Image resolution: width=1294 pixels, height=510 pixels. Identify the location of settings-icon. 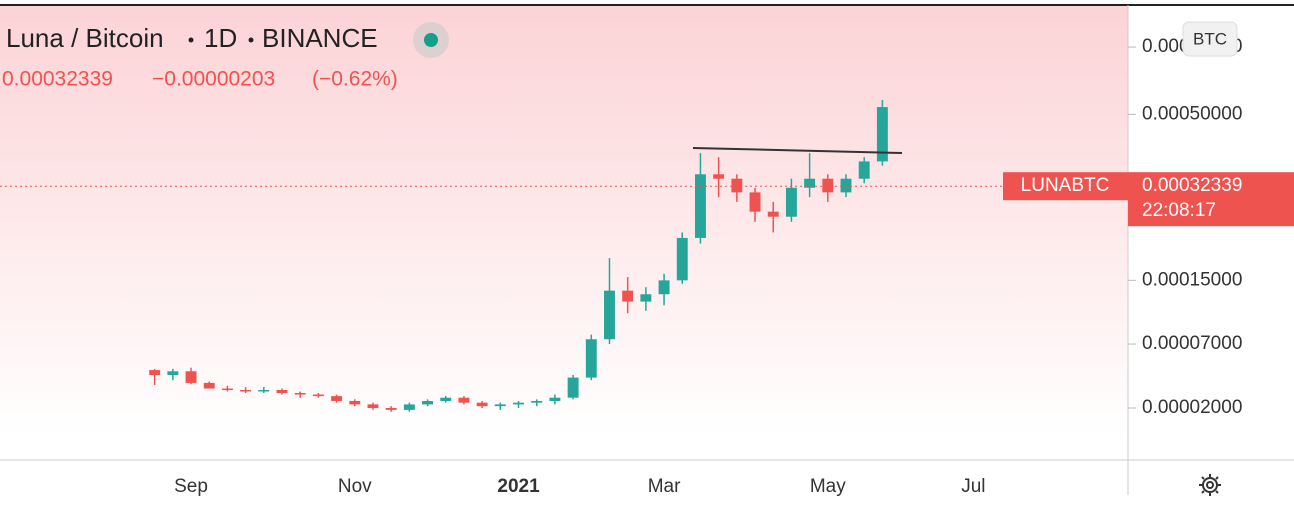
(1210, 485).